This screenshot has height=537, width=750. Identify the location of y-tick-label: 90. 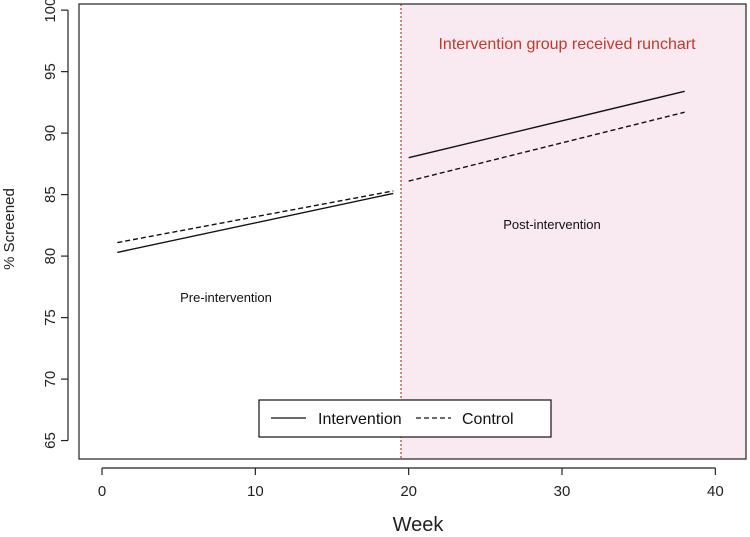
(50, 133).